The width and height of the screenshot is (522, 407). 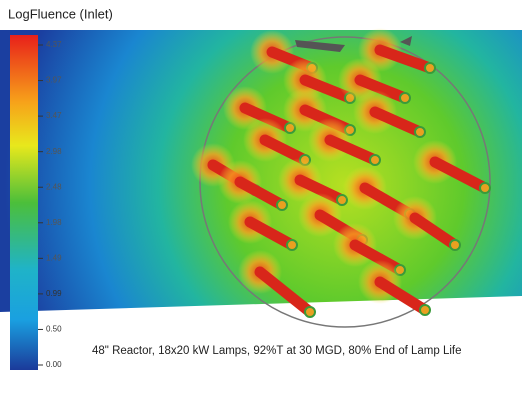 What do you see at coordinates (54, 329) in the screenshot?
I see `colorbar-label: 0.50` at bounding box center [54, 329].